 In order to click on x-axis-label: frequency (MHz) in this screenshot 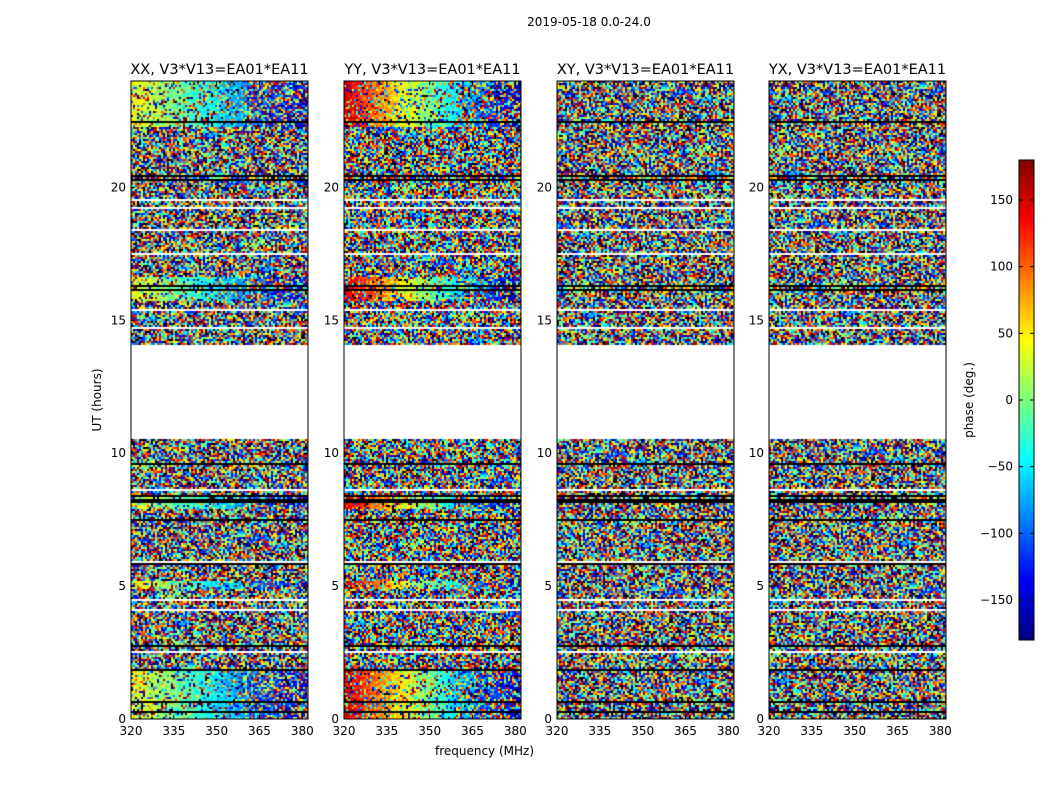, I will do `click(484, 751)`.